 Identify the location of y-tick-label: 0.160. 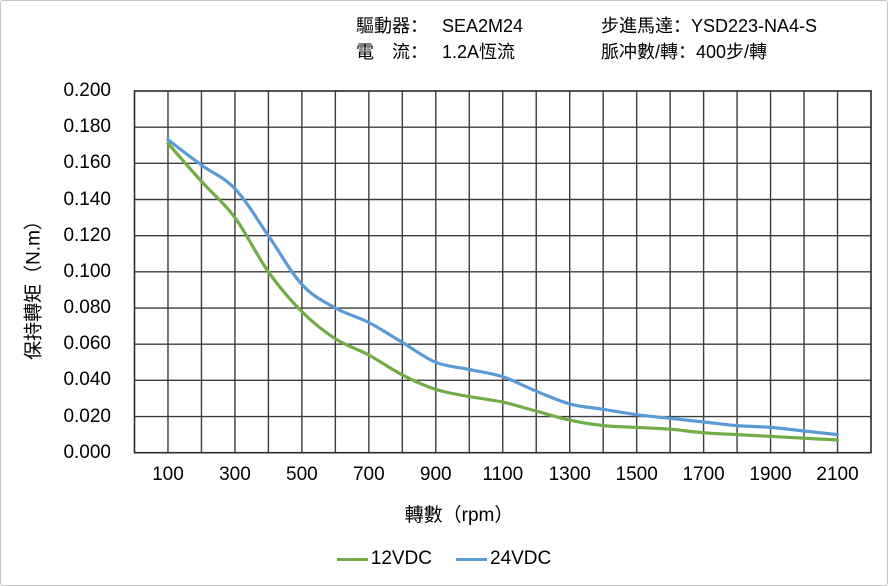
(87, 163).